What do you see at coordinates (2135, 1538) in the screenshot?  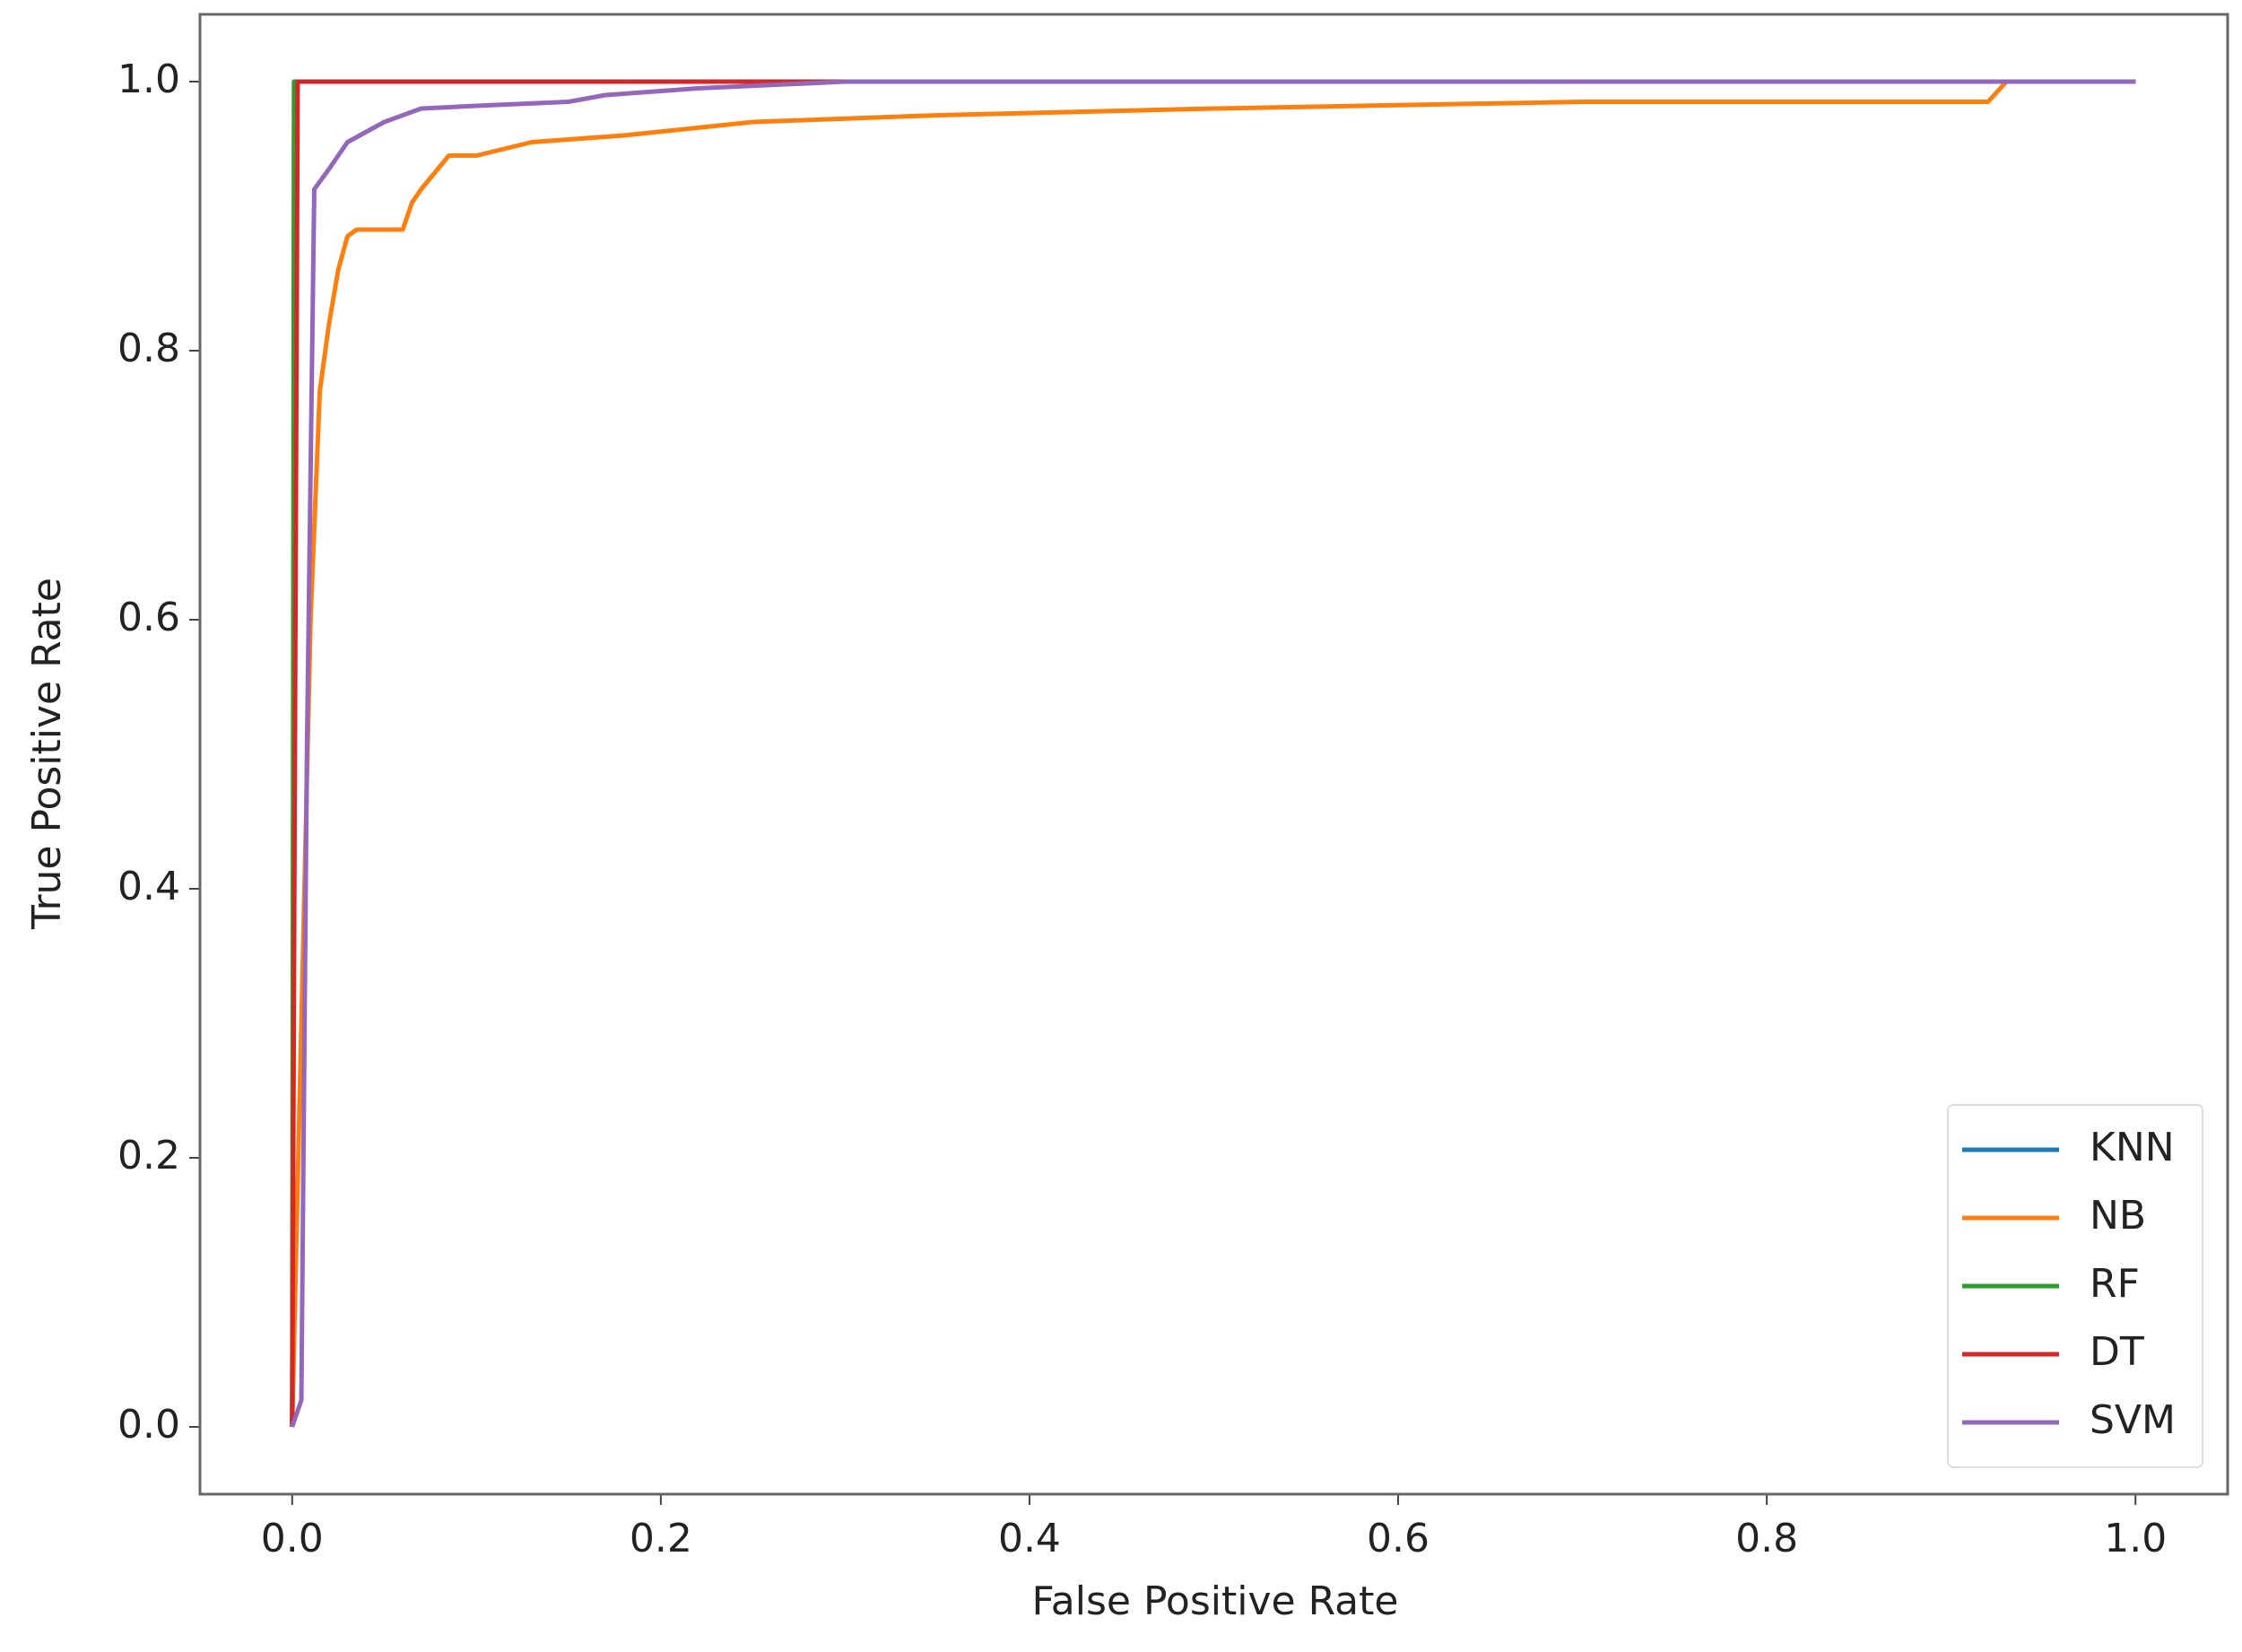 I see `x-tick-label: 1.0` at bounding box center [2135, 1538].